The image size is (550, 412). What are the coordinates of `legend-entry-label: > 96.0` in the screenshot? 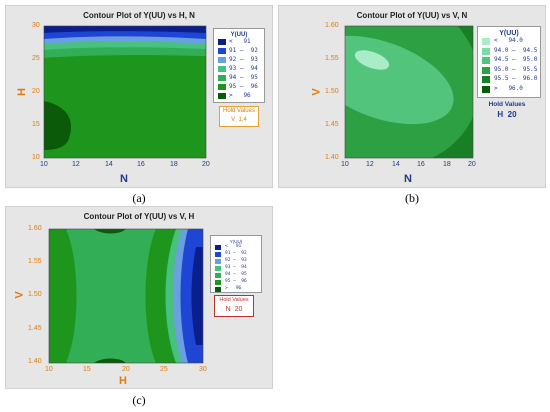 It's located at (508, 88).